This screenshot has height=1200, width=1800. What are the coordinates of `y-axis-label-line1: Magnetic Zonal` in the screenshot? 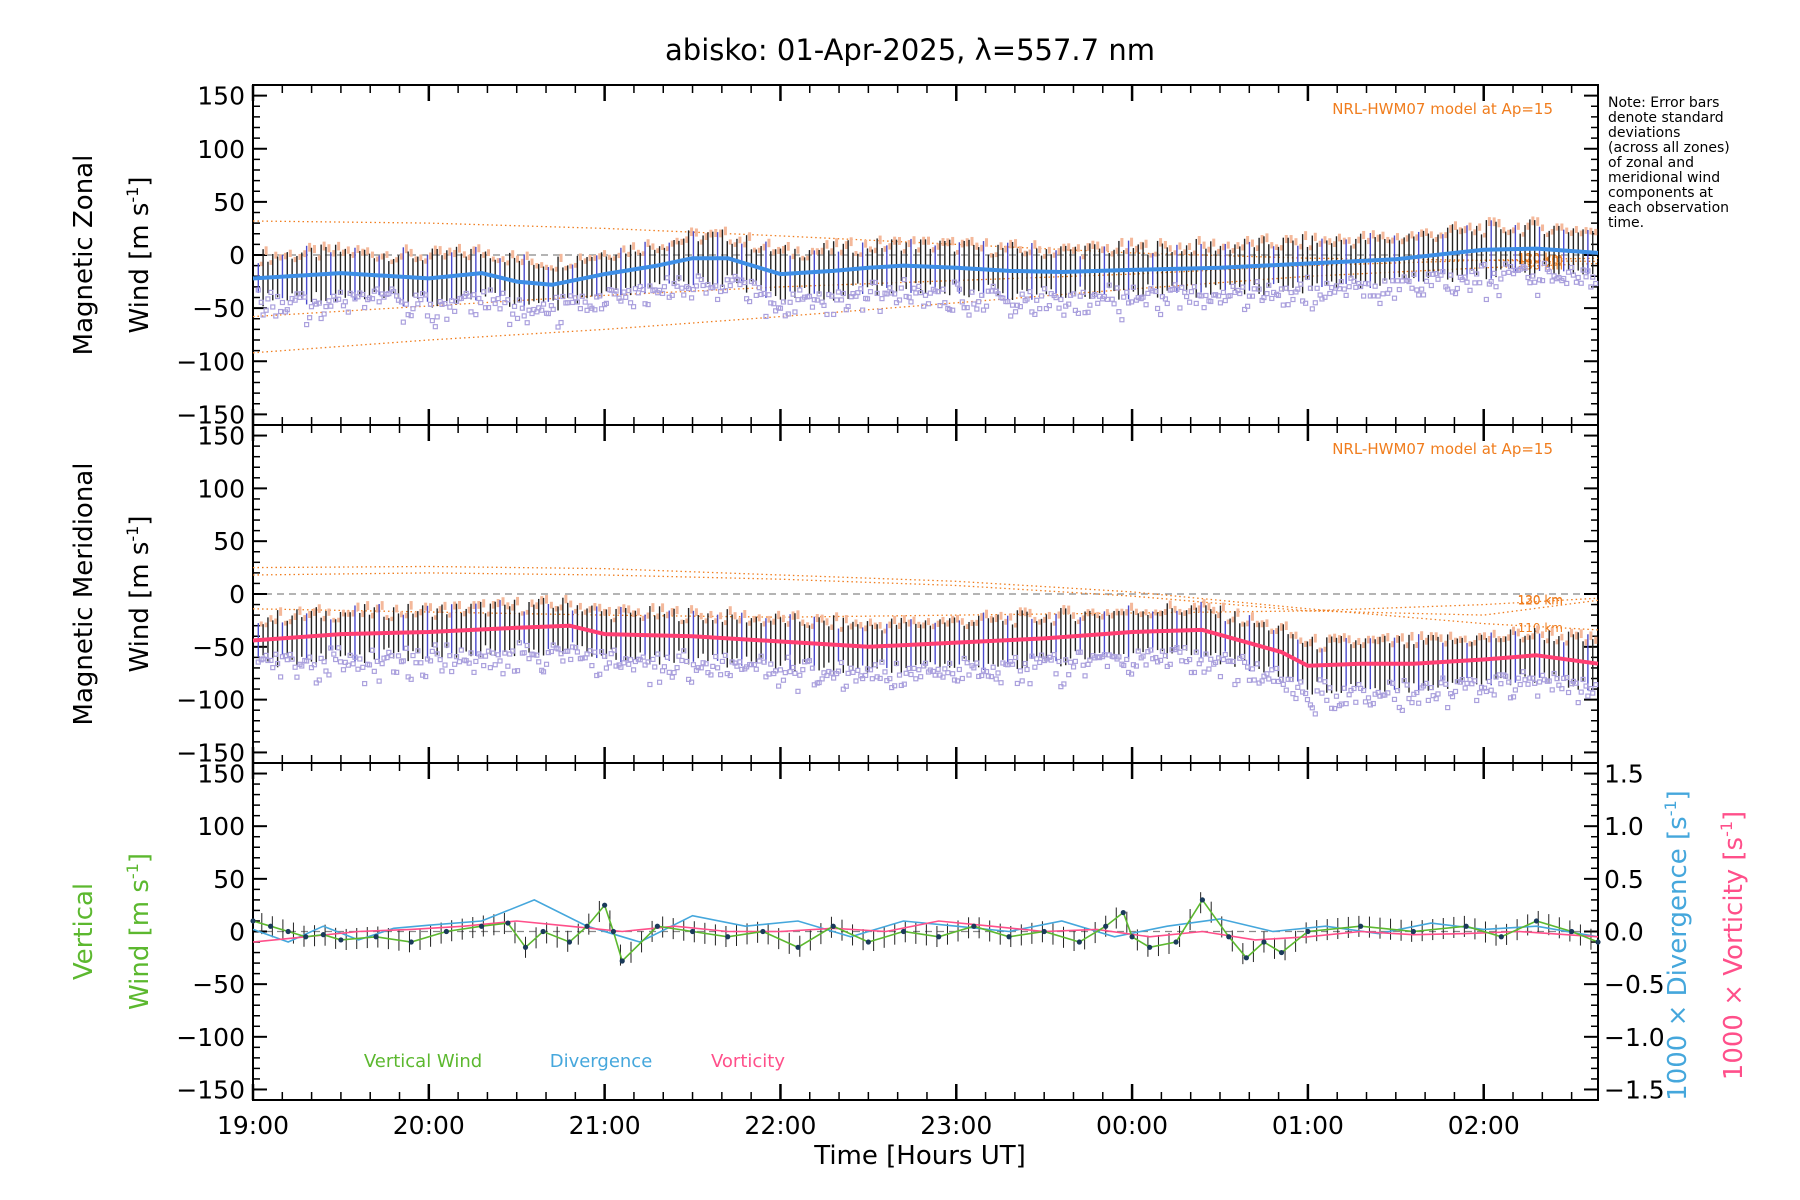 It's located at (84, 255).